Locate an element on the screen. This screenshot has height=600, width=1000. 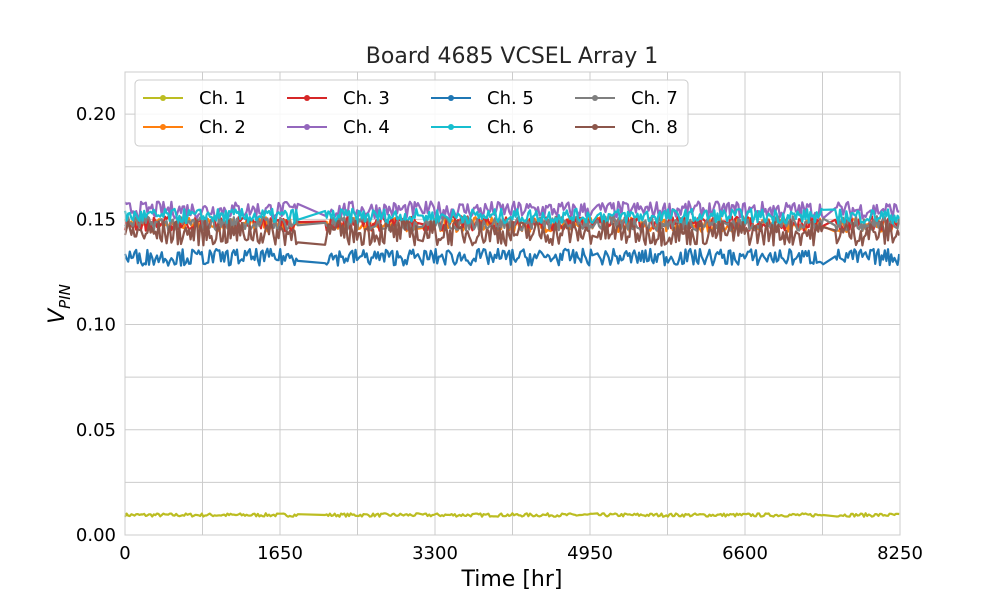
legend-box is located at coordinates (411, 113).